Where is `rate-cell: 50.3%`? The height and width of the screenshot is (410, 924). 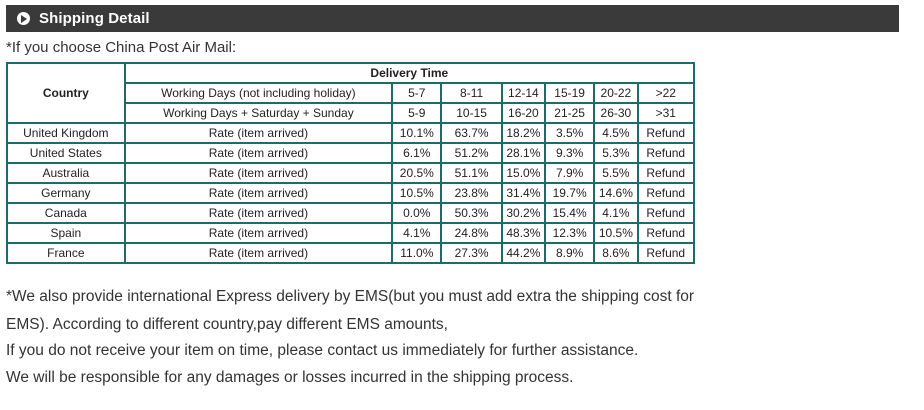
rate-cell: 50.3% is located at coordinates (471, 213).